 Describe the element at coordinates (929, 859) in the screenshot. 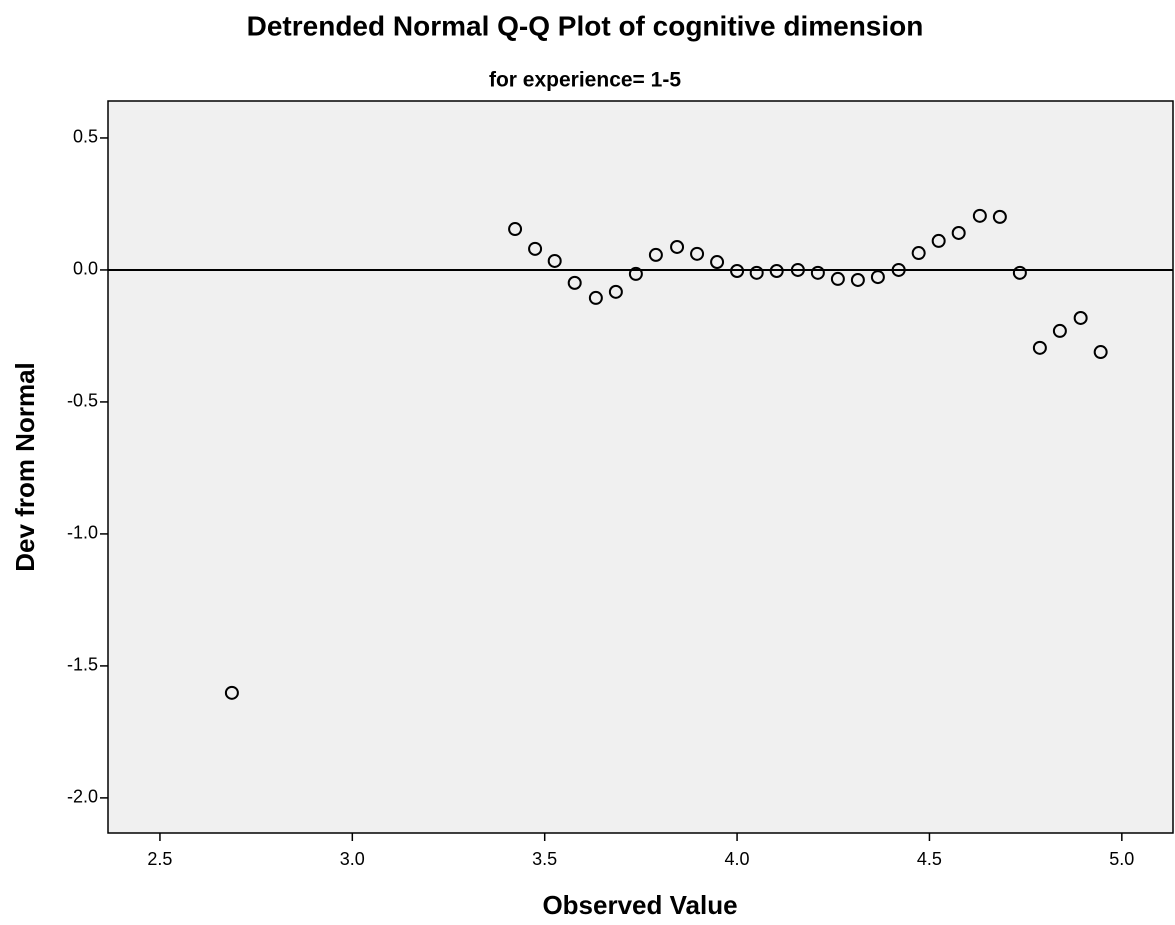

I see `x-tick-label: 4.5` at that location.